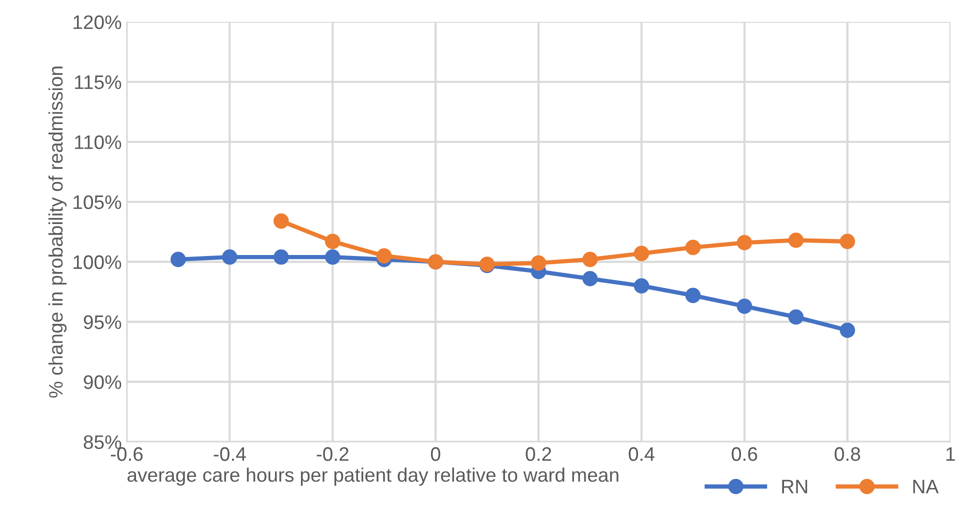 This screenshot has width=960, height=509. Describe the element at coordinates (103, 322) in the screenshot. I see `y-tick-label: 95%` at that location.